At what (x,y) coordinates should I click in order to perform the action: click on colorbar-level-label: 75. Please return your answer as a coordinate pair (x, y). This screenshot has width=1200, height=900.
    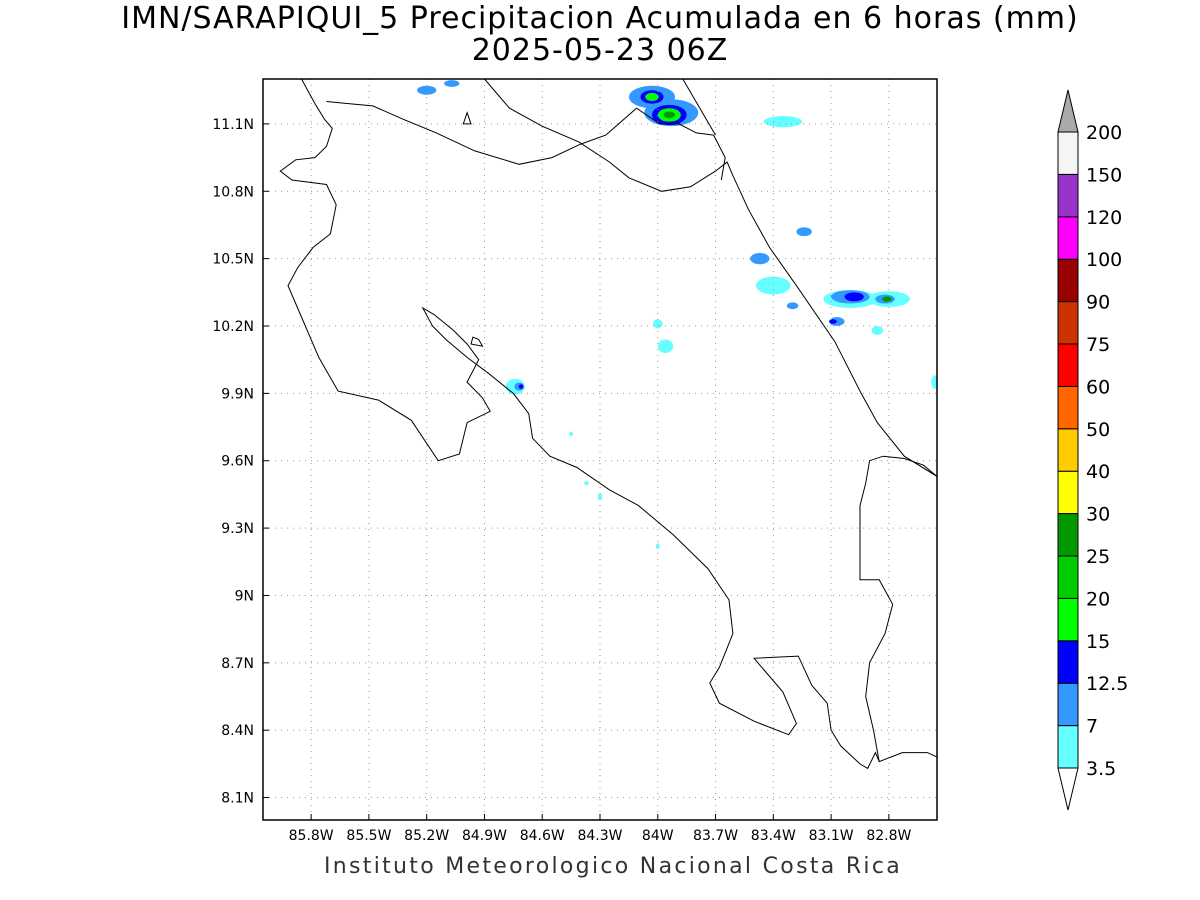
    Looking at the image, I should click on (1098, 345).